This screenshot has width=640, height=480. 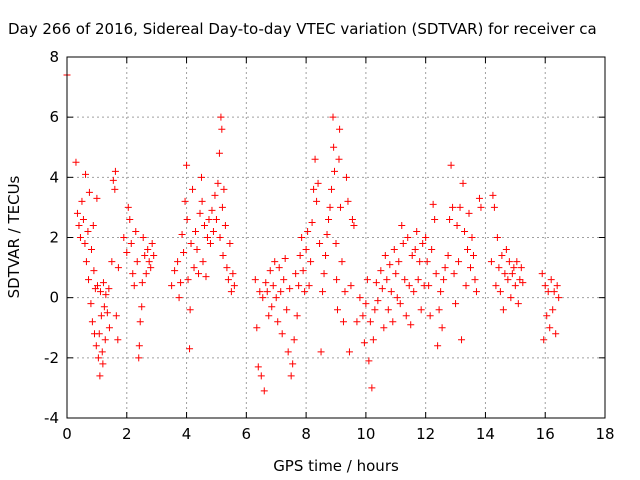 What do you see at coordinates (127, 434) in the screenshot?
I see `x-tick-label: 2` at bounding box center [127, 434].